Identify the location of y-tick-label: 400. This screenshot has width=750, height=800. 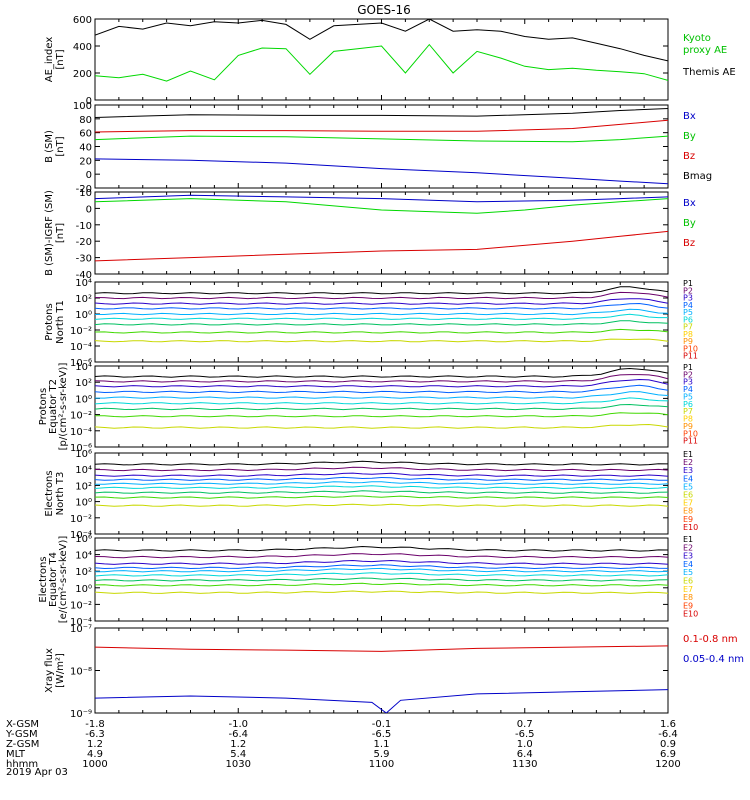
(82, 47).